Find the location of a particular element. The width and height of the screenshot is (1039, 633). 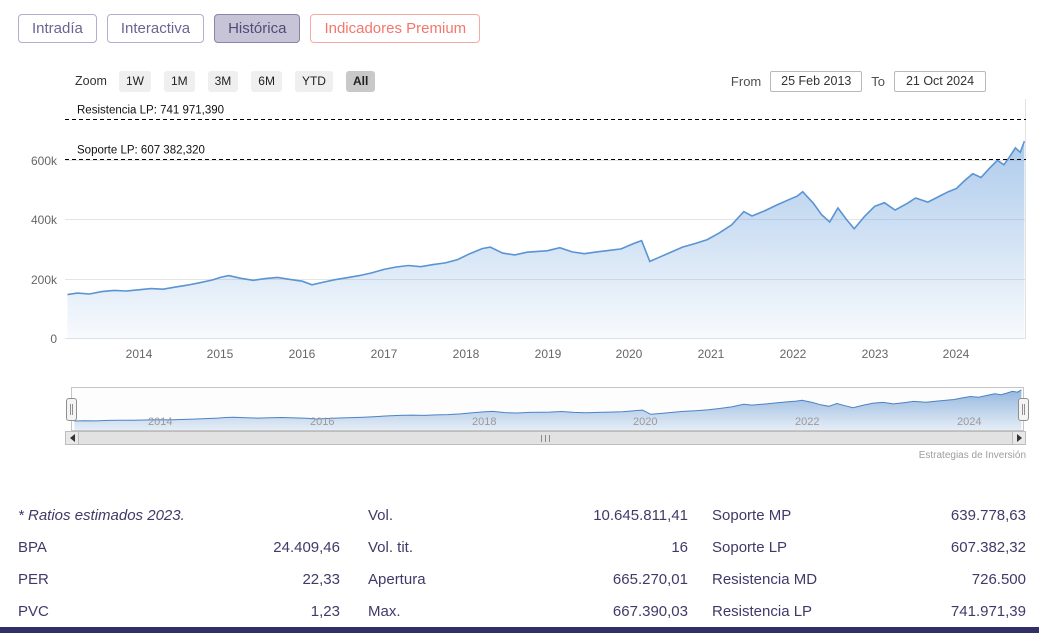

stat-row: * Ratios estimados 2023. is located at coordinates (179, 515).